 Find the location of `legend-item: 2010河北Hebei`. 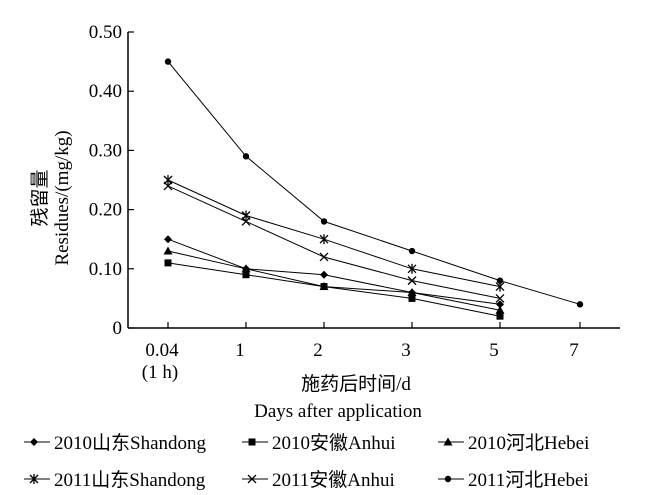

legend-item: 2010河北Hebei is located at coordinates (534, 441).